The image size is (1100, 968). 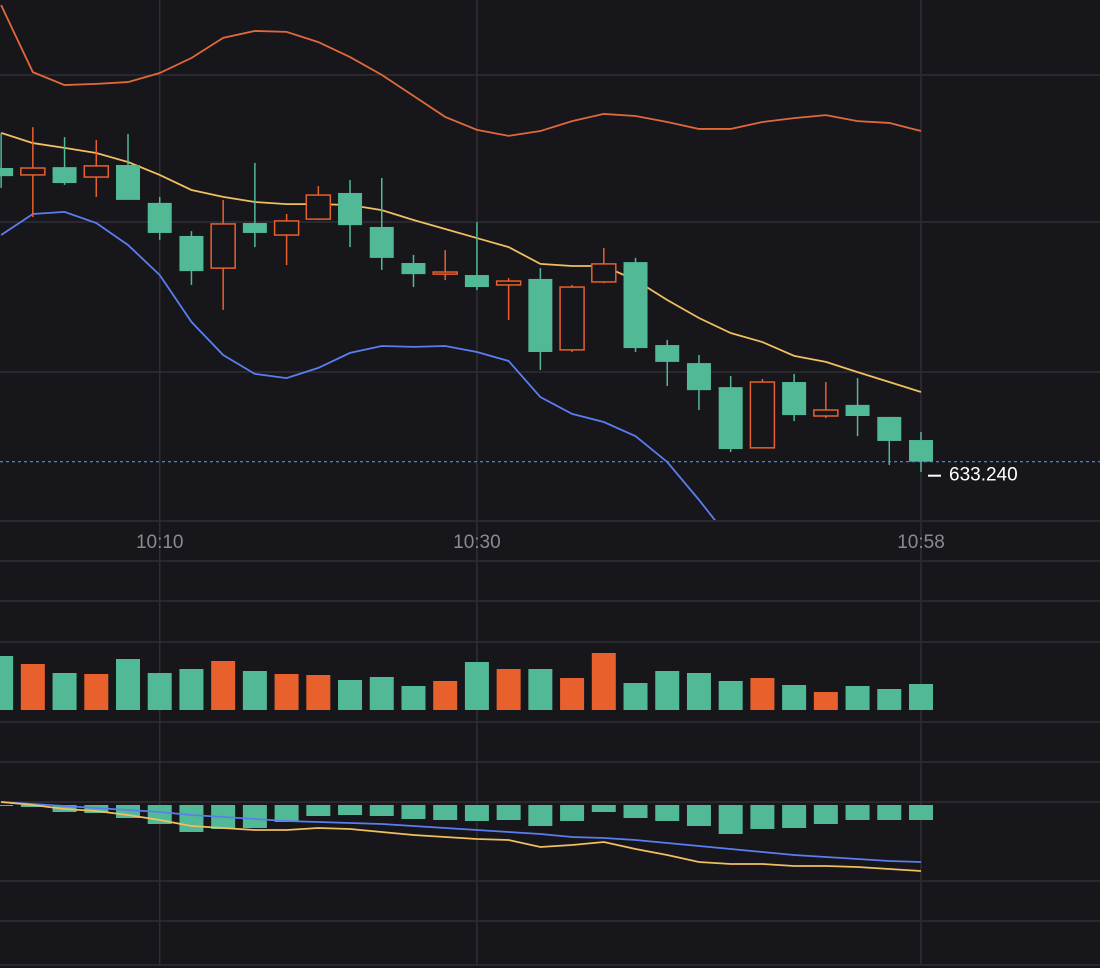 What do you see at coordinates (983, 475) in the screenshot?
I see `price-label: 633.240` at bounding box center [983, 475].